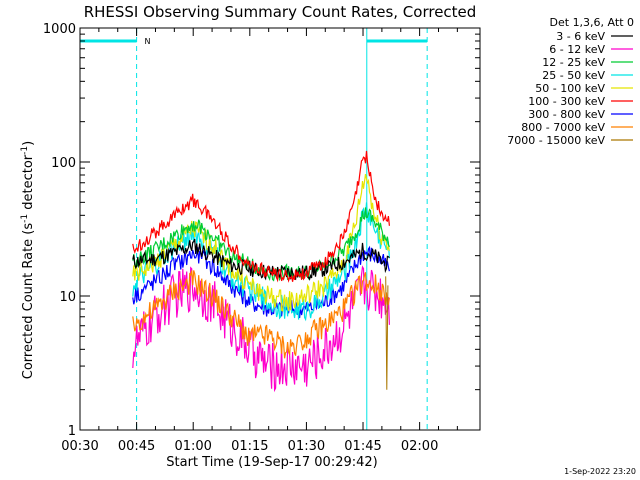  What do you see at coordinates (147, 41) in the screenshot?
I see `attenuator-marker-text: N` at bounding box center [147, 41].